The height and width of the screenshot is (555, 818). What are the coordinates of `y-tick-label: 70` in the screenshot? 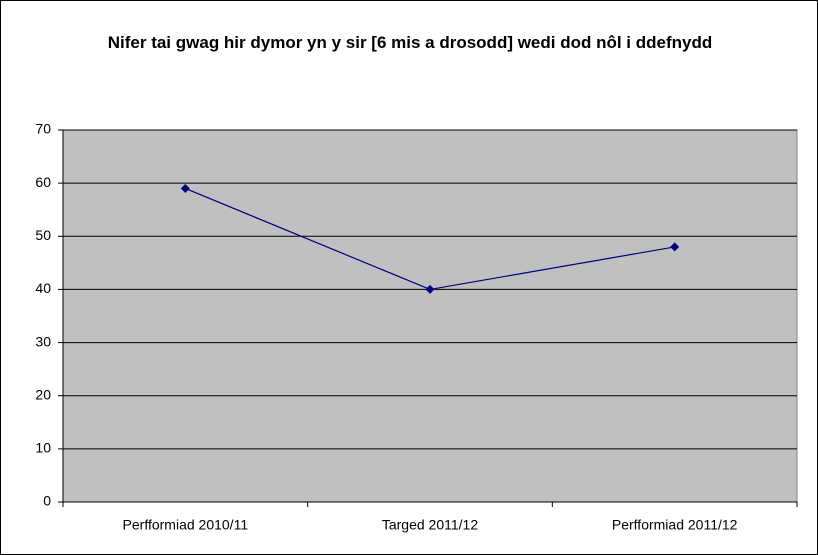 It's located at (43, 129).